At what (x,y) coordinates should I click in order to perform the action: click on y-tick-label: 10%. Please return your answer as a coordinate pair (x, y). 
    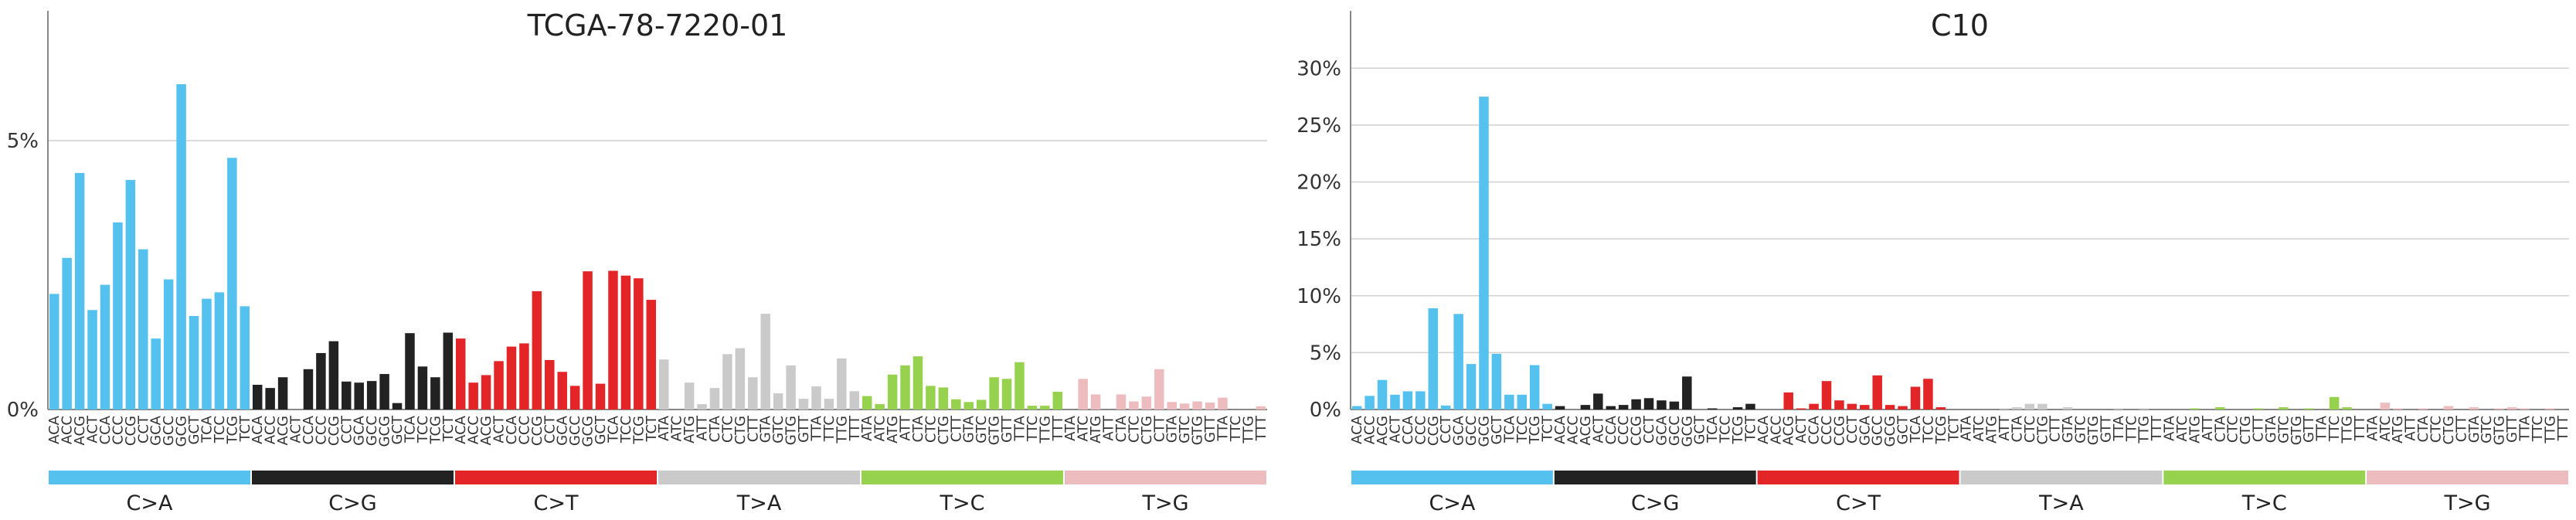
    Looking at the image, I should click on (1318, 297).